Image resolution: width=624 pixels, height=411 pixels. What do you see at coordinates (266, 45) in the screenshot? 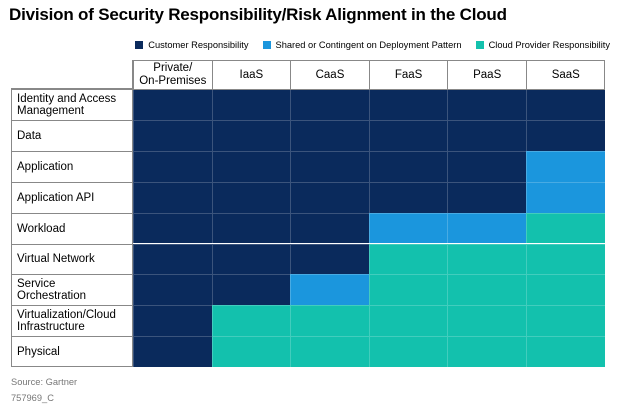
I see `legend-swatch-shared` at bounding box center [266, 45].